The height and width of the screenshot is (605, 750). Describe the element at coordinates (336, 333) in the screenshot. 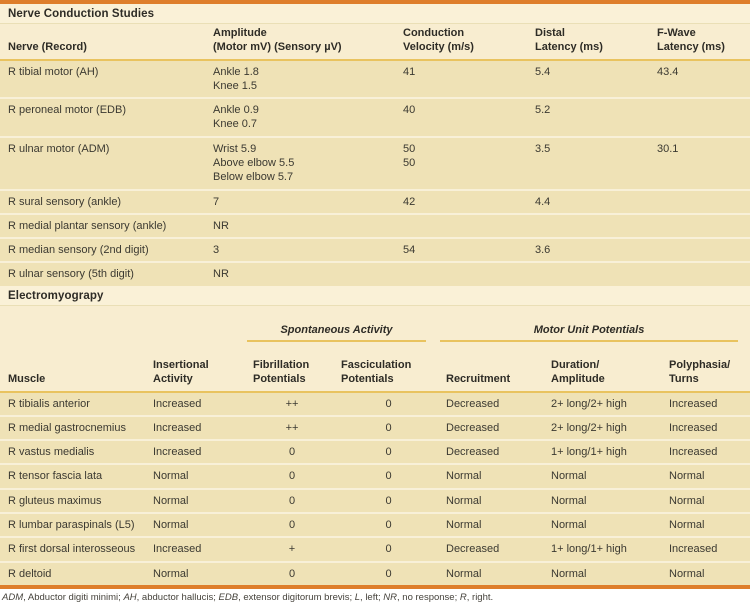

I see `group-header-label: Spontaneous Activity` at that location.